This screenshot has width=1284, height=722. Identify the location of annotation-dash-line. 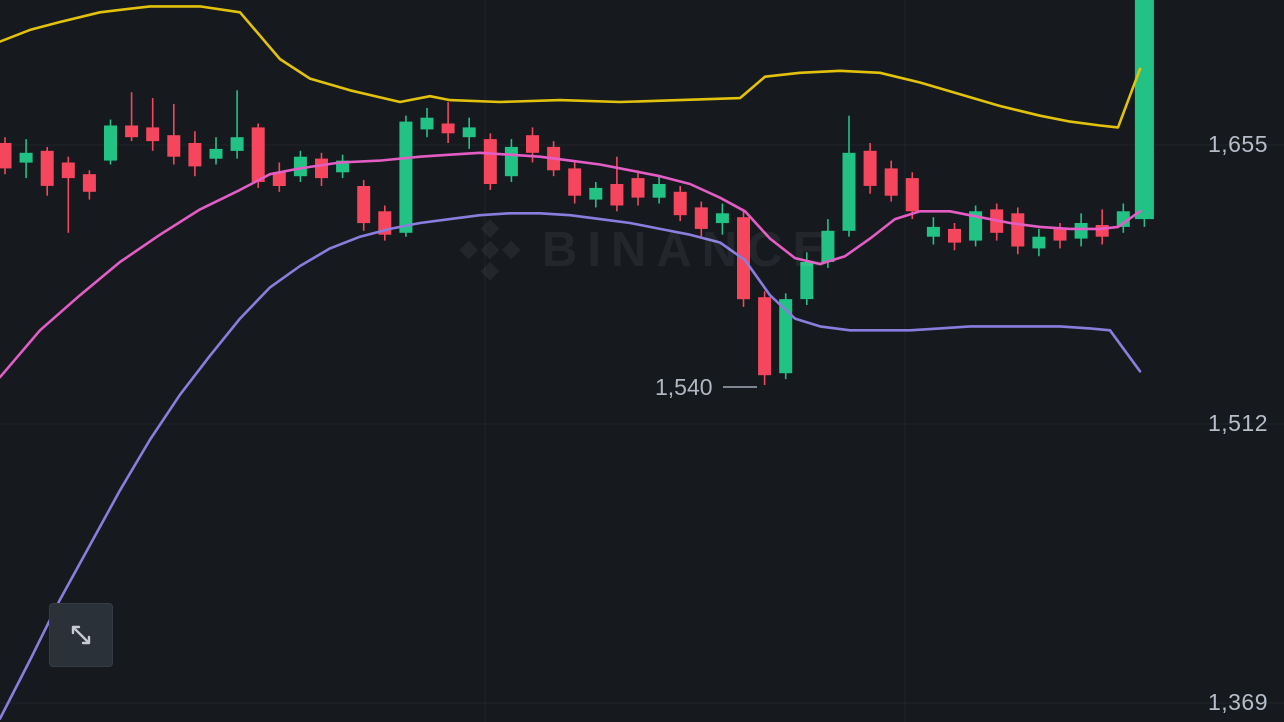
(739, 387).